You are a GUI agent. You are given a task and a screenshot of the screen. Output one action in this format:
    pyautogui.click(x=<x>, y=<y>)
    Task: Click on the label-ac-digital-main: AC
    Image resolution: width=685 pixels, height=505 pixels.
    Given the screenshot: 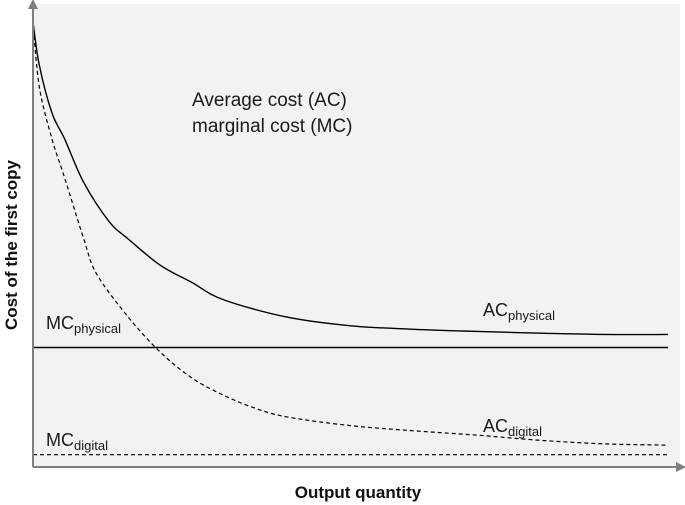 What is the action you would take?
    pyautogui.click(x=495, y=426)
    